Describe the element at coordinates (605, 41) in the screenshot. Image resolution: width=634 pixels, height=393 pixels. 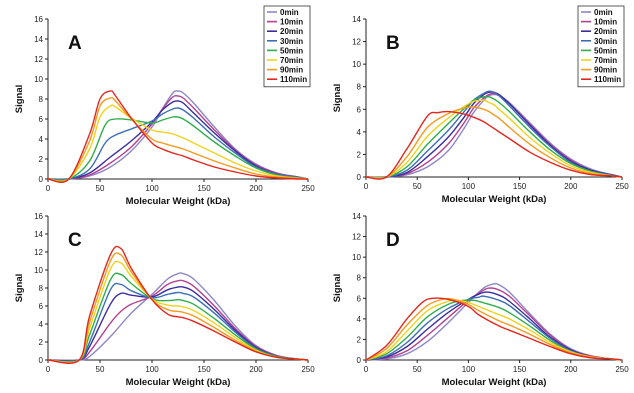
I see `legend-label-30min: 30min` at that location.